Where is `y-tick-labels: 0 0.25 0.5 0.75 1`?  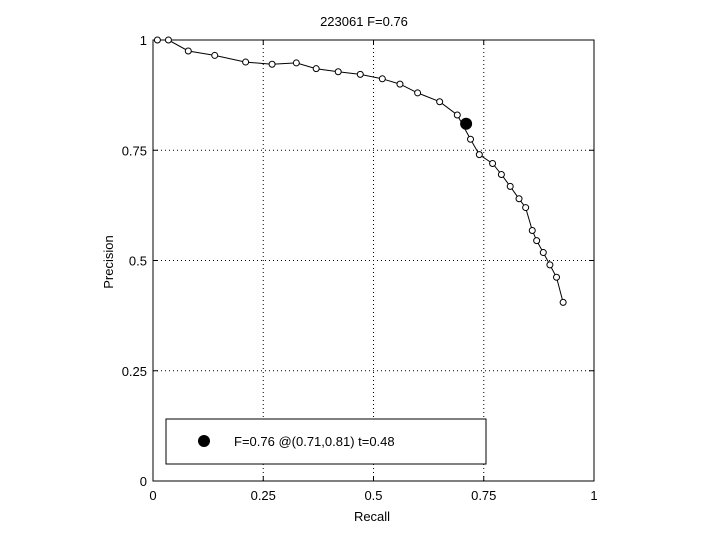
y-tick-labels: 0 0.25 0.5 0.75 1 is located at coordinates (134, 261).